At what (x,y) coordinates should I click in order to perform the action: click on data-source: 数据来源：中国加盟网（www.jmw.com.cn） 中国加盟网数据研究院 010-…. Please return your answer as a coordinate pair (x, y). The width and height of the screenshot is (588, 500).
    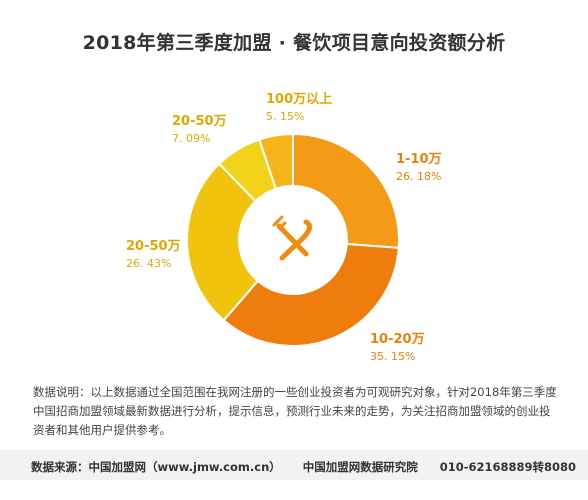
    Looking at the image, I should click on (303, 467).